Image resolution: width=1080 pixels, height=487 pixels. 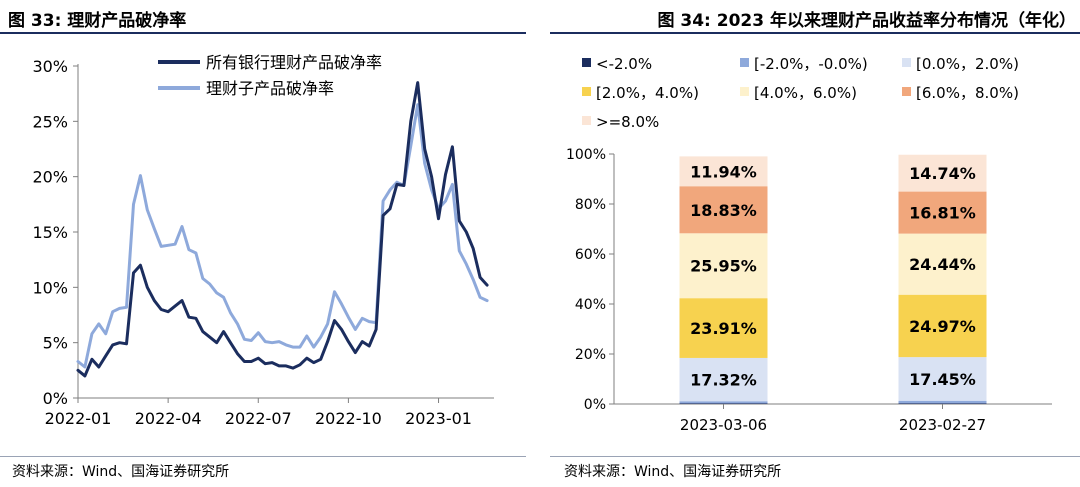 I want to click on data-label: 24.44%, so click(x=942, y=264).